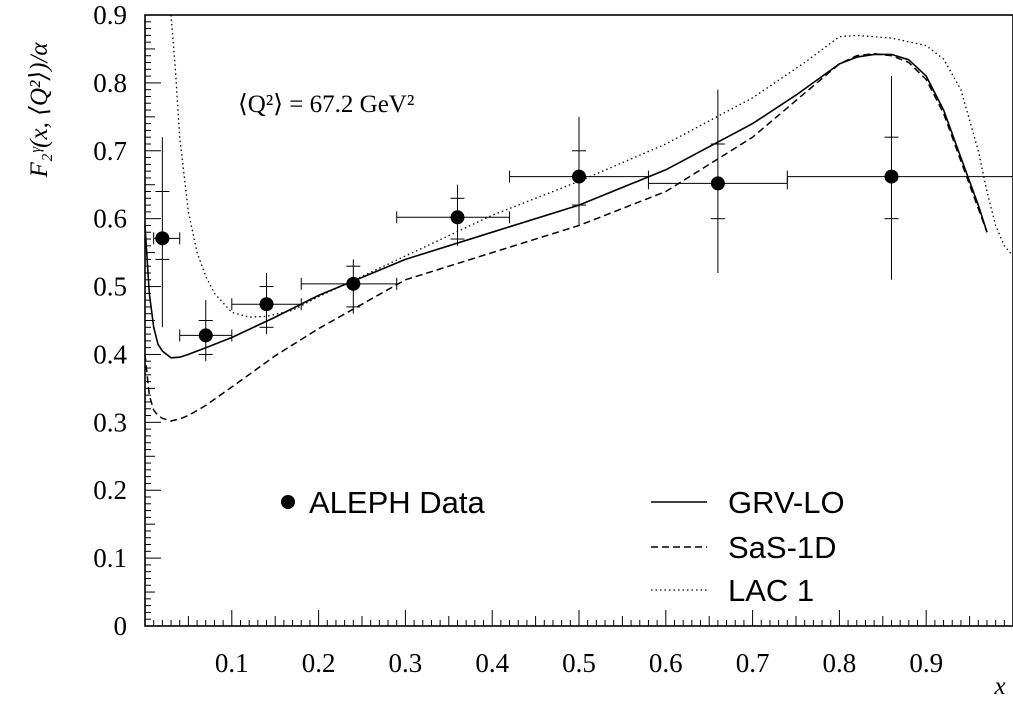 This screenshot has width=1013, height=701. I want to click on legend-label-grv: GRV-LO, so click(786, 502).